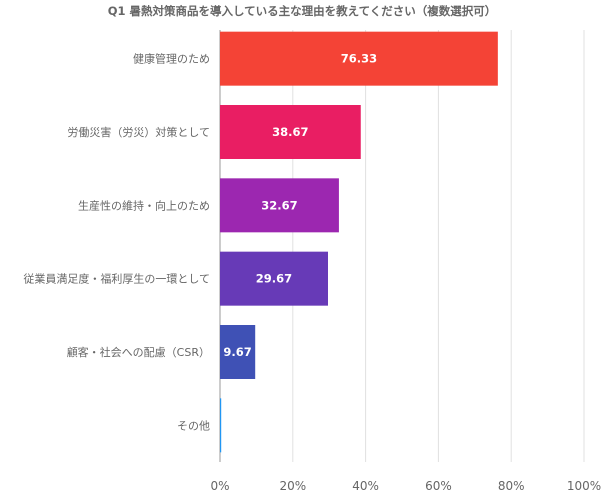 This screenshot has height=500, width=604. I want to click on data-label: 32.67, so click(279, 205).